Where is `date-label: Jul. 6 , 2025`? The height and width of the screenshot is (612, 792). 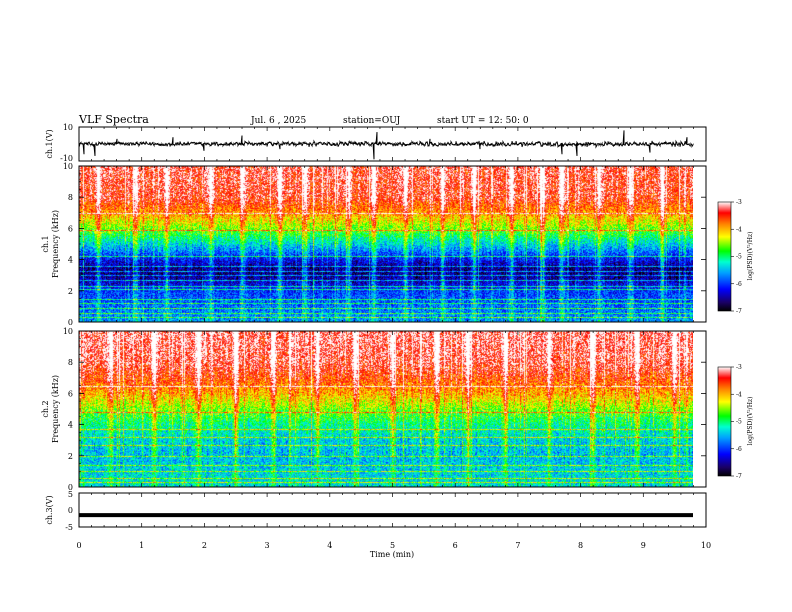
date-label: Jul. 6 , 2025 is located at coordinates (278, 121).